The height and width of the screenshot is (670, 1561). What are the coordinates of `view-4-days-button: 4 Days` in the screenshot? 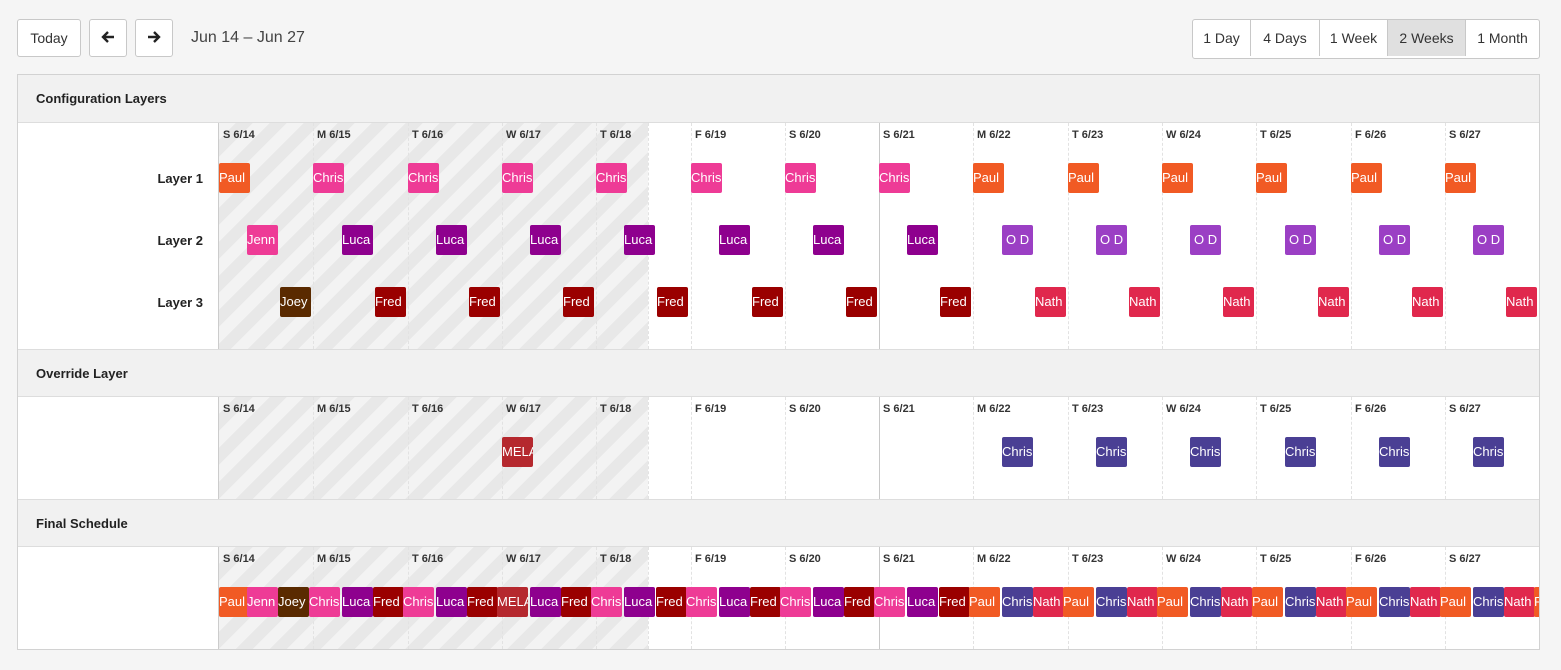 It's located at (1285, 38).